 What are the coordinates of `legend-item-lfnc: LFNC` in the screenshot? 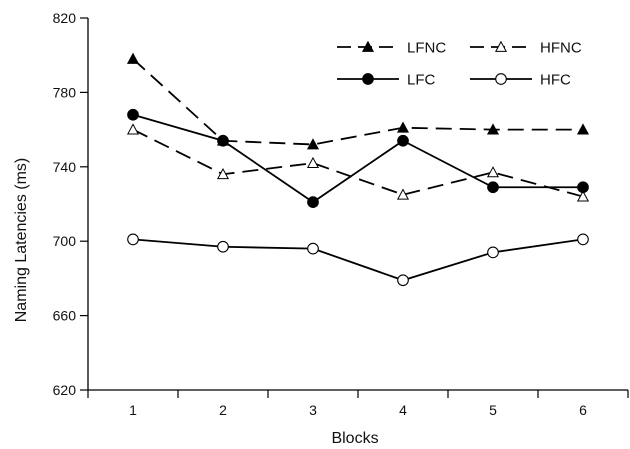 It's located at (391, 48).